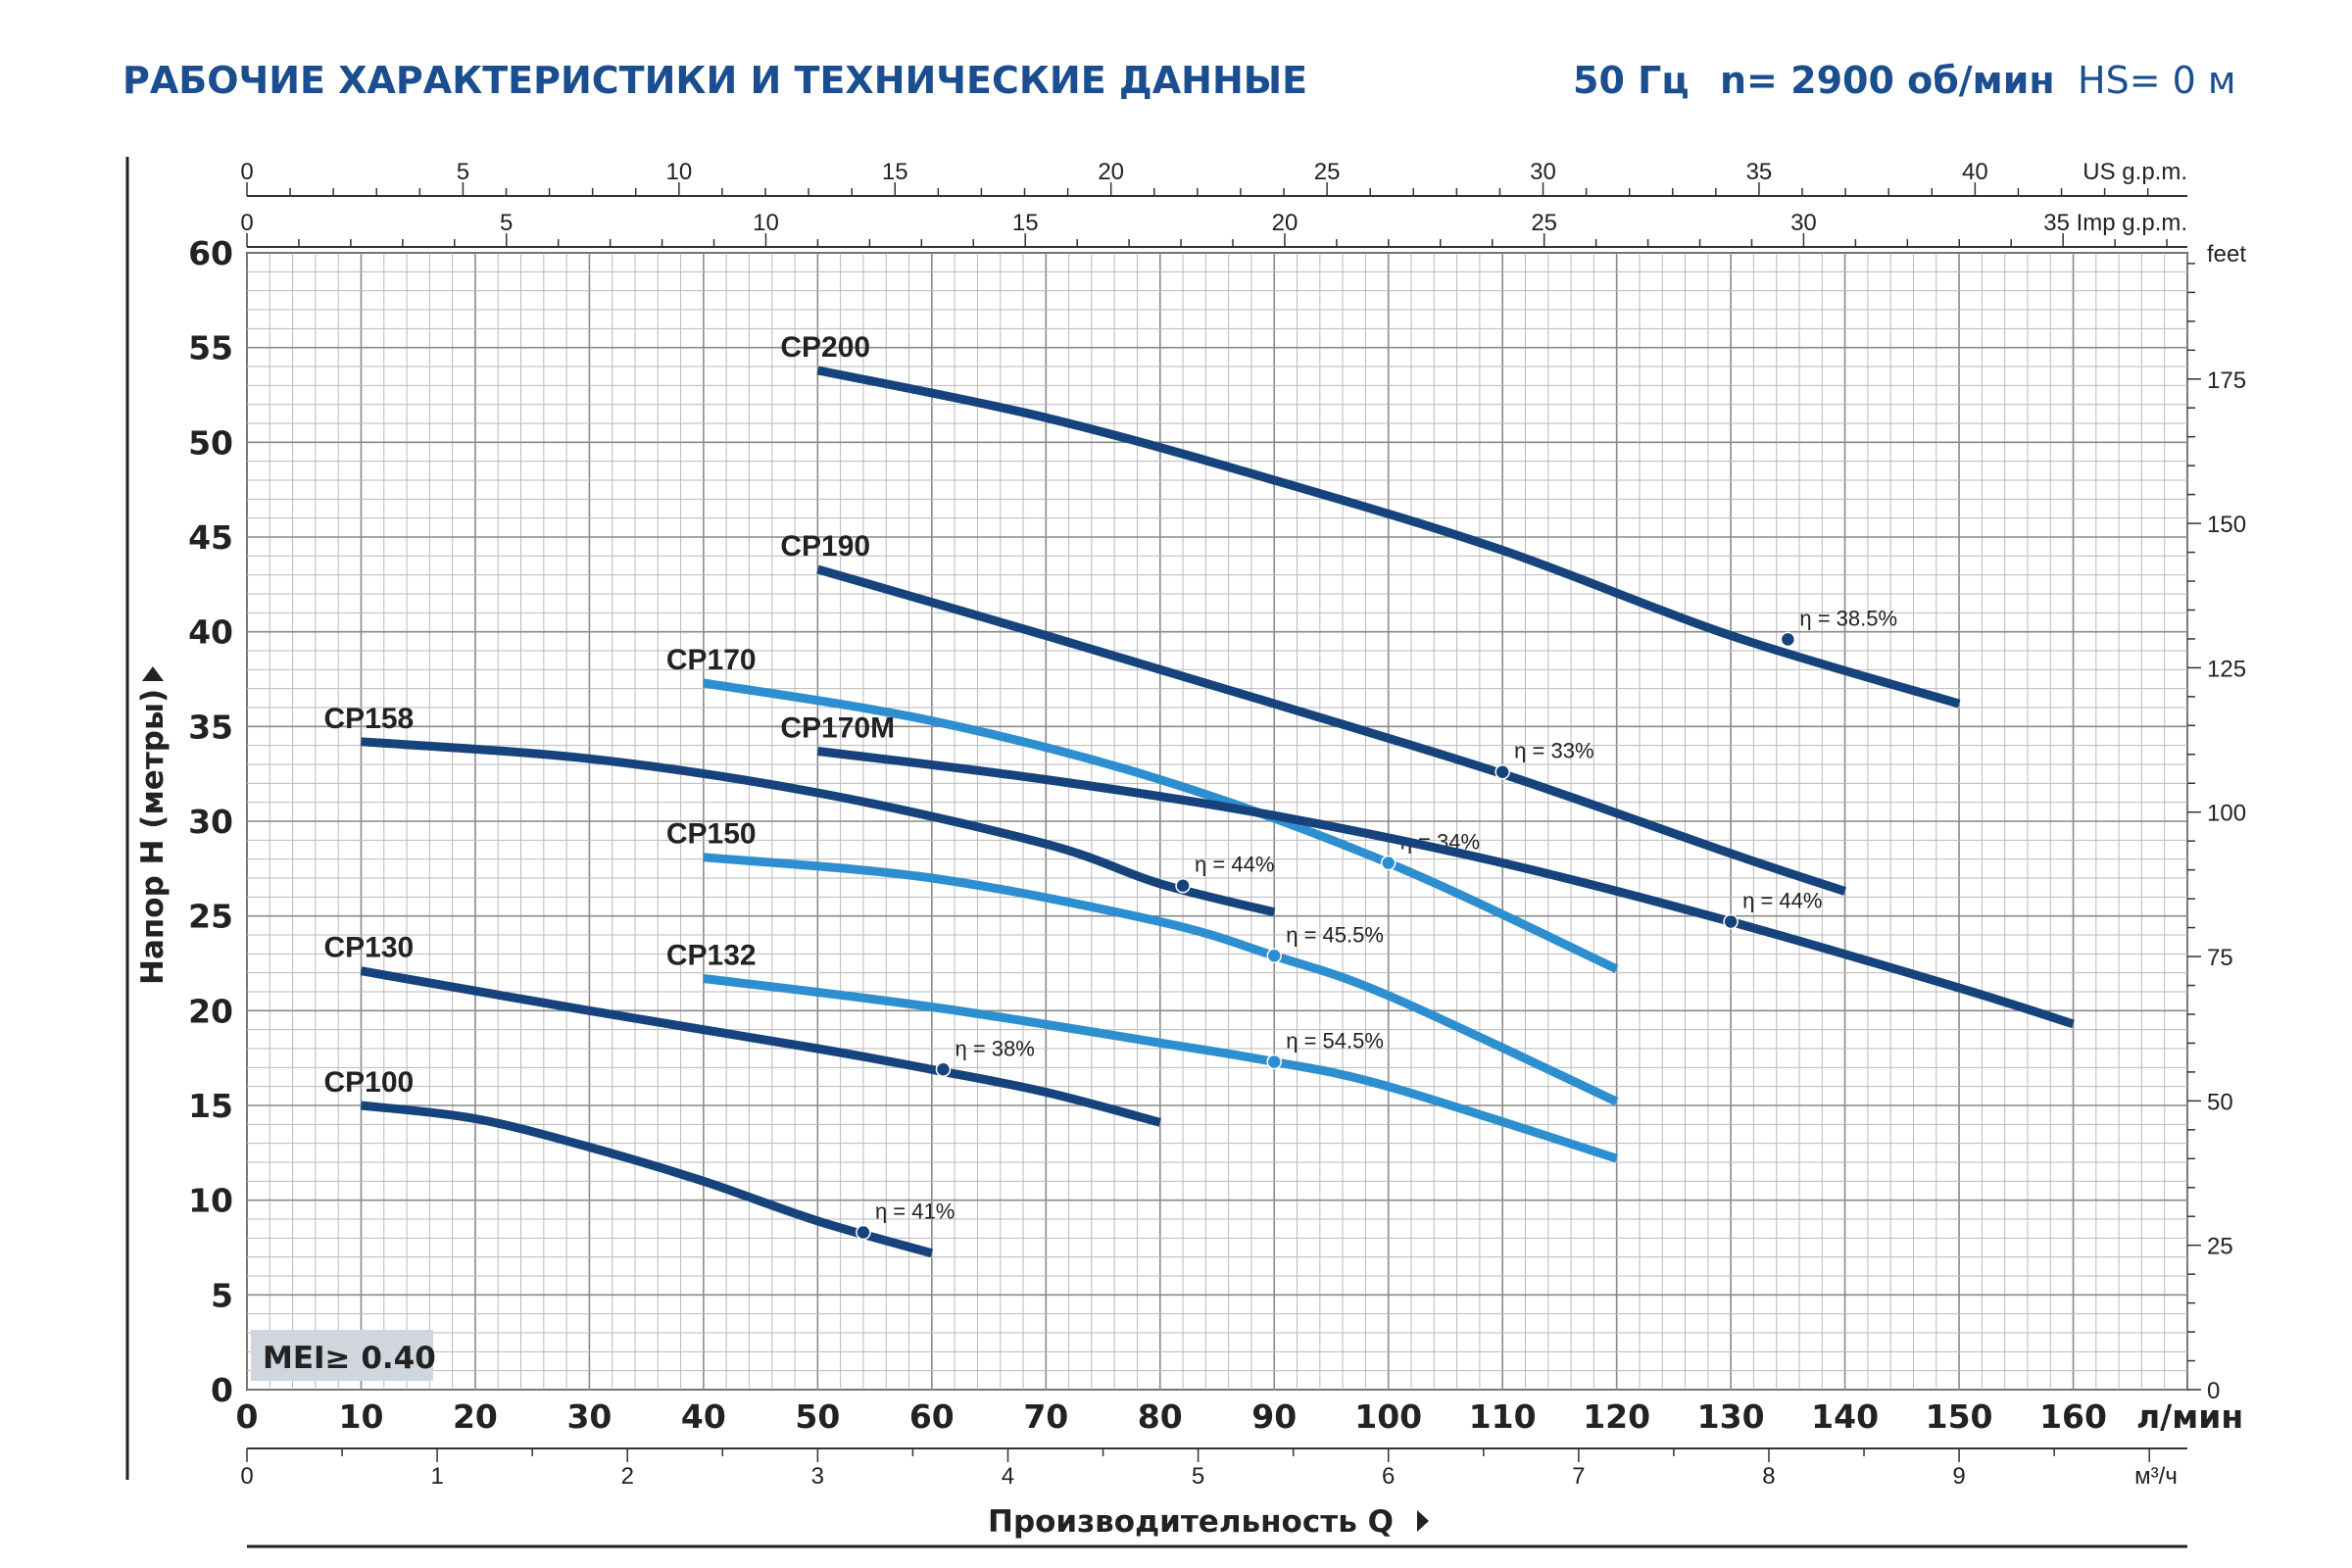 This screenshot has width=2352, height=1568. What do you see at coordinates (222, 1295) in the screenshot?
I see `y-tick-label: 5` at bounding box center [222, 1295].